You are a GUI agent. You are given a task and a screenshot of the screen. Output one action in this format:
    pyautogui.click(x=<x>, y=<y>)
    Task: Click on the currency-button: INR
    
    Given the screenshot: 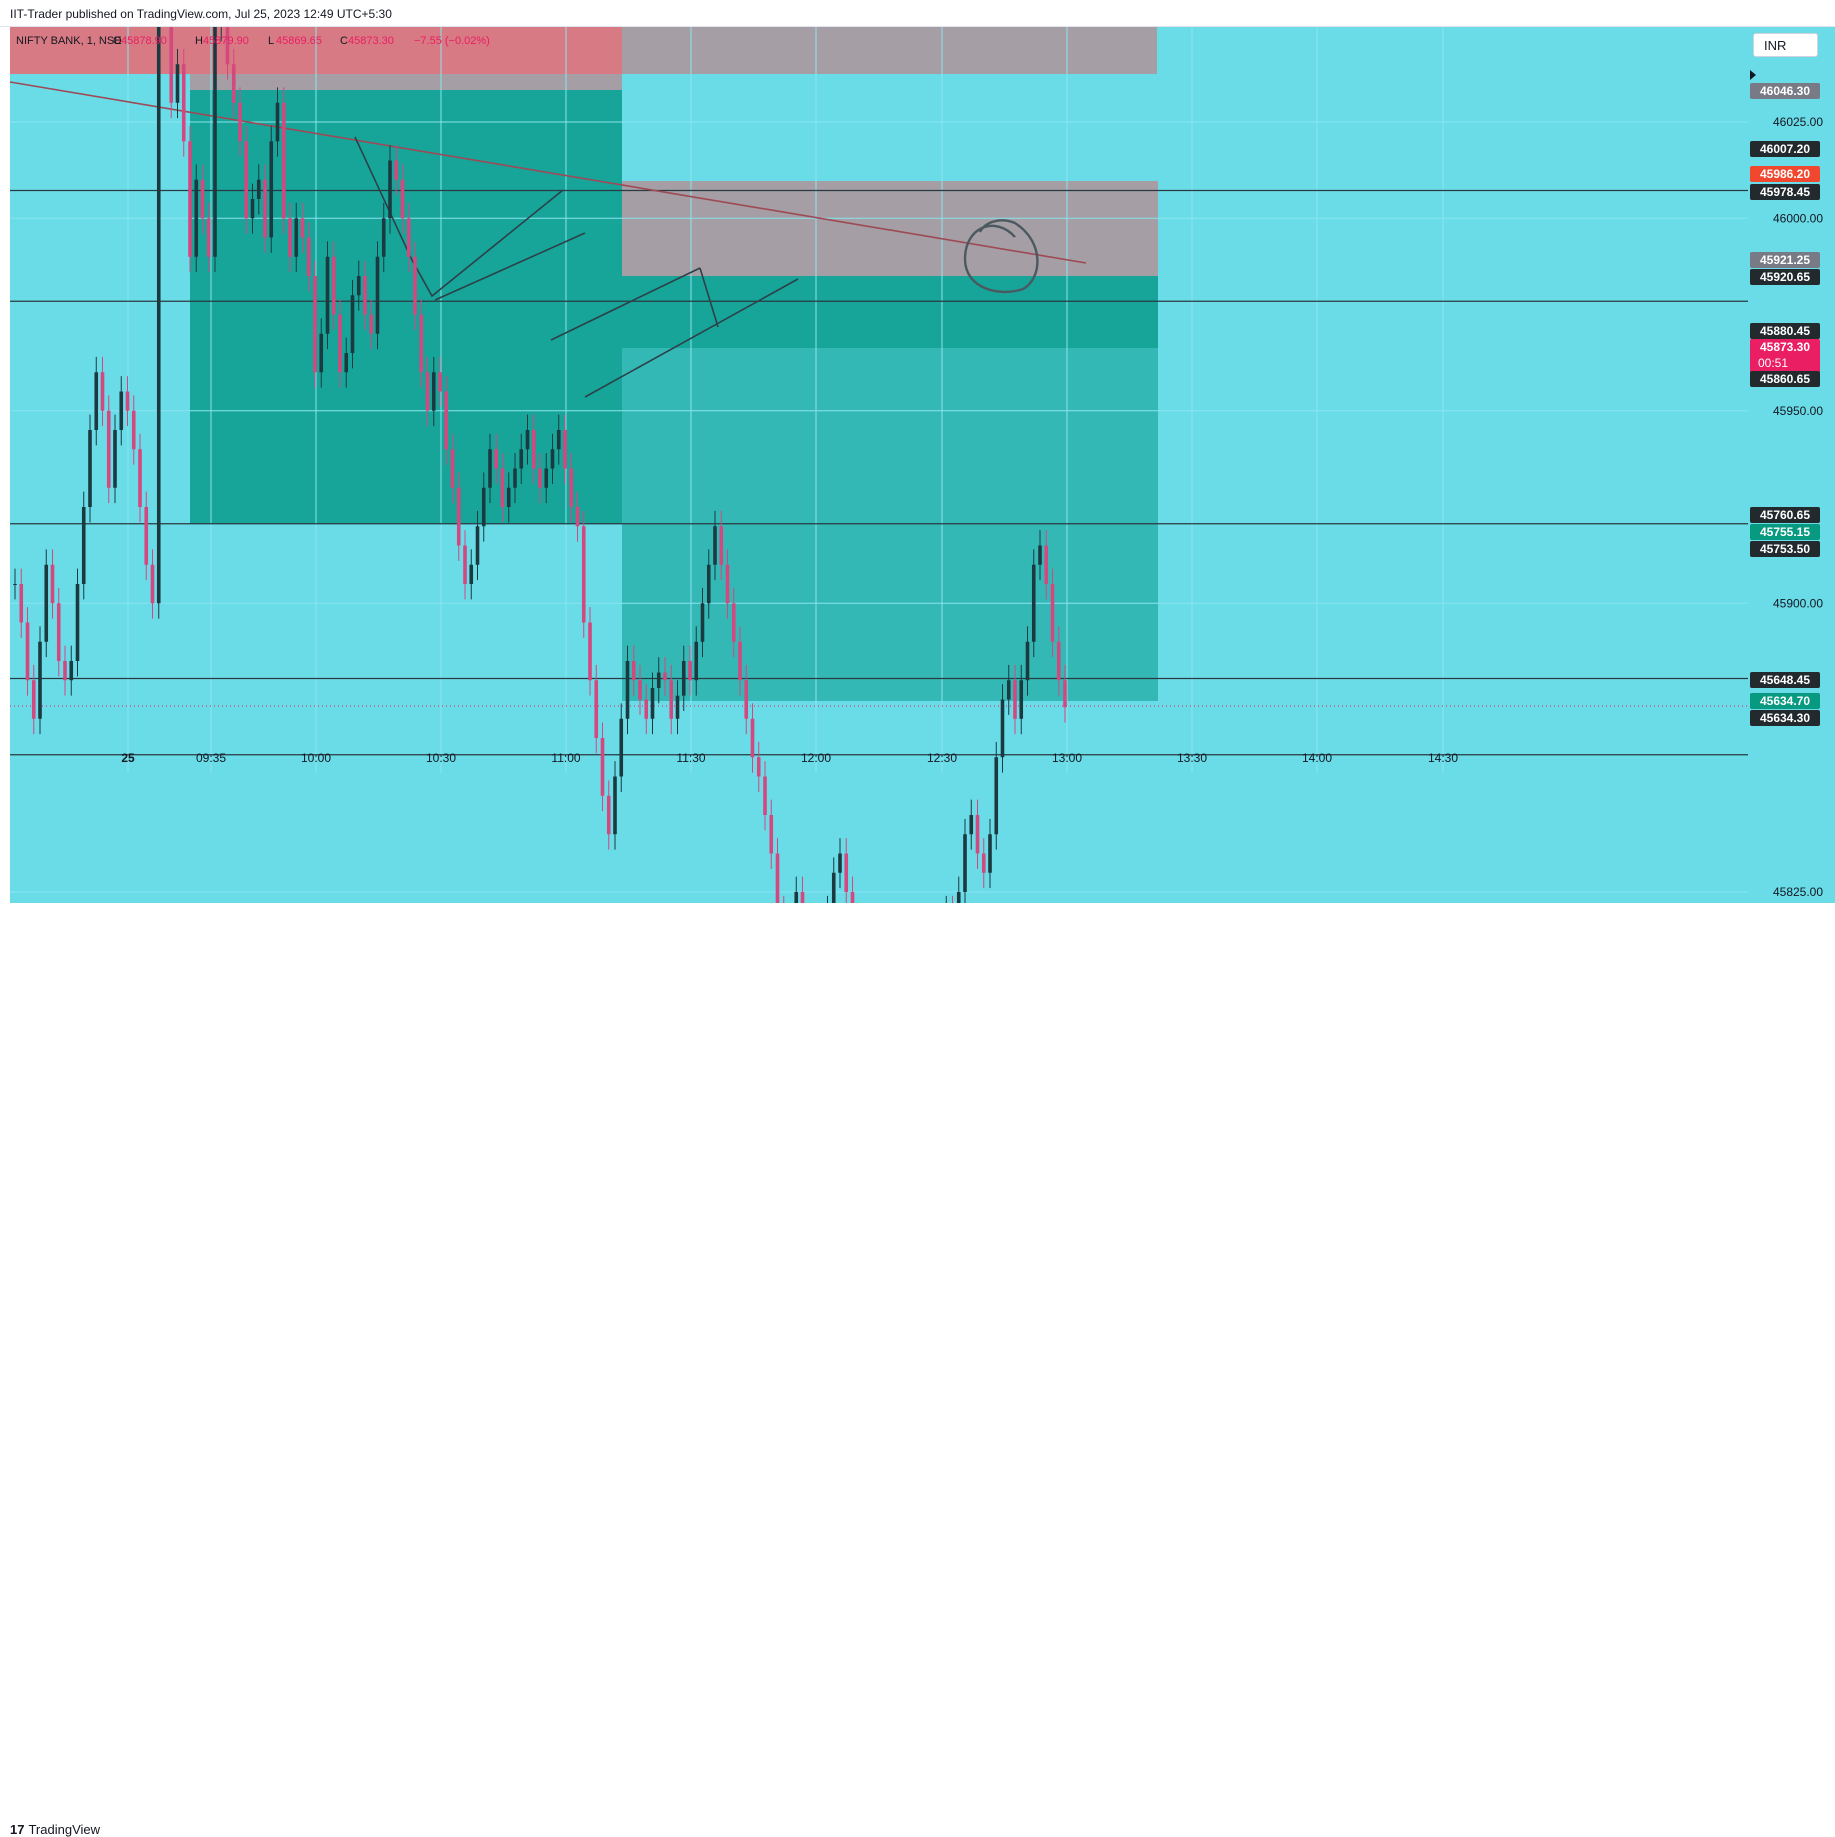 What is the action you would take?
    pyautogui.click(x=1785, y=45)
    